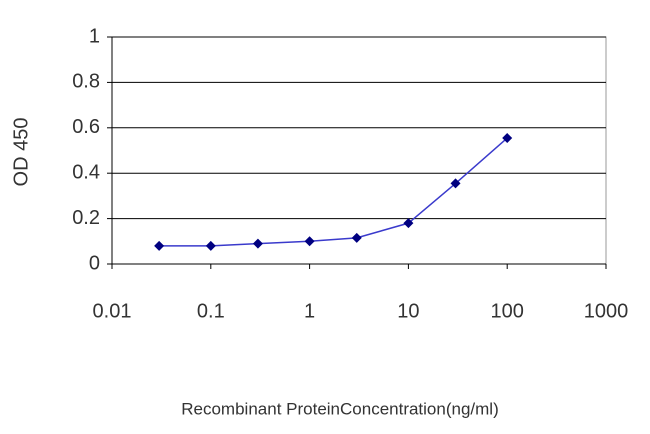 The height and width of the screenshot is (434, 650). I want to click on y-tick-label: 1, so click(94, 36).